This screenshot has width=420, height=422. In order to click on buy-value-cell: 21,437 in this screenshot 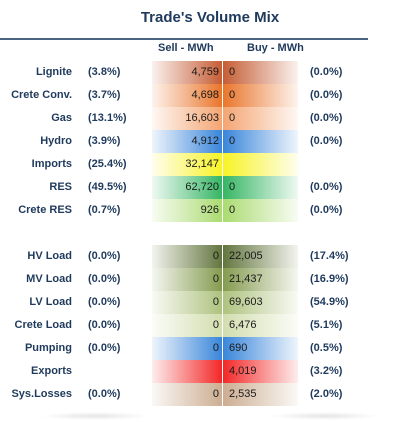, I will do `click(260, 279)`.